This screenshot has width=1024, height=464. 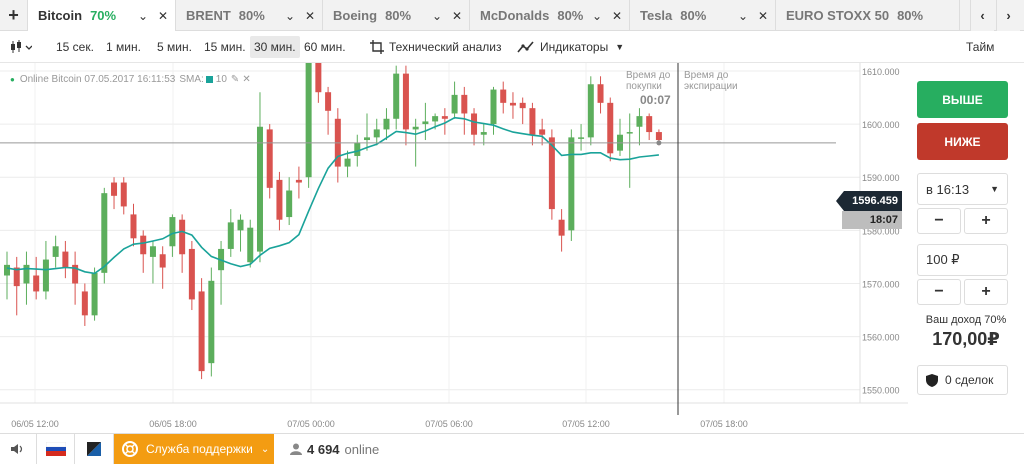 I want to click on indicators-icon, so click(x=525, y=47).